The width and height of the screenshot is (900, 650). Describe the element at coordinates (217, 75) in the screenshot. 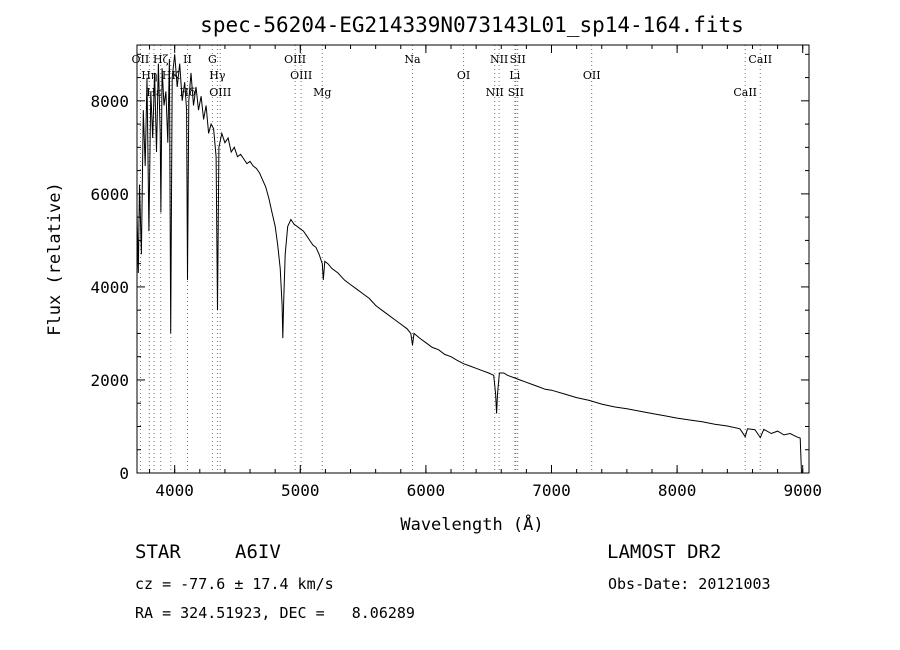

I see `line-label: Hγ` at that location.